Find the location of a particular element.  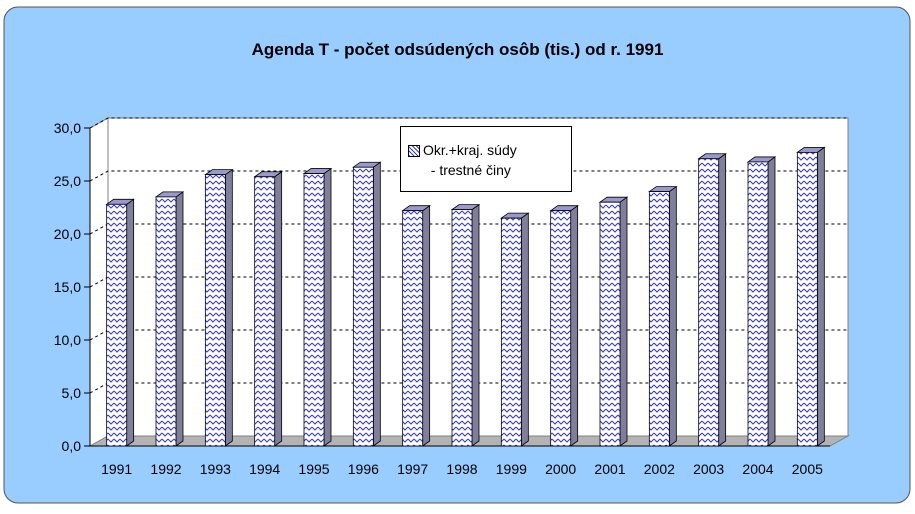

bar-1996 is located at coordinates (367, 304).